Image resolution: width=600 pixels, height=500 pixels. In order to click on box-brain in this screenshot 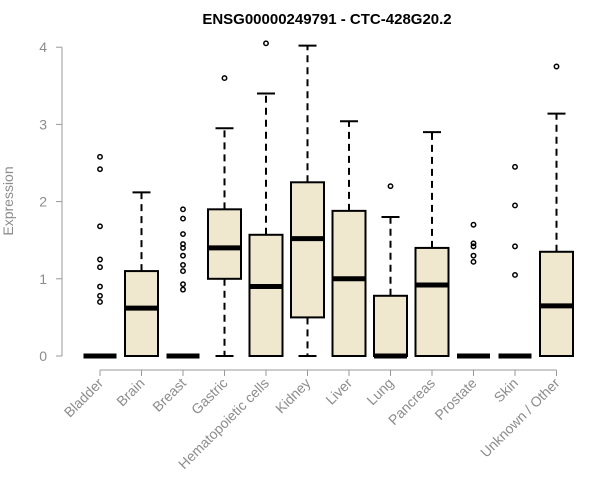, I will do `click(141, 274)`.